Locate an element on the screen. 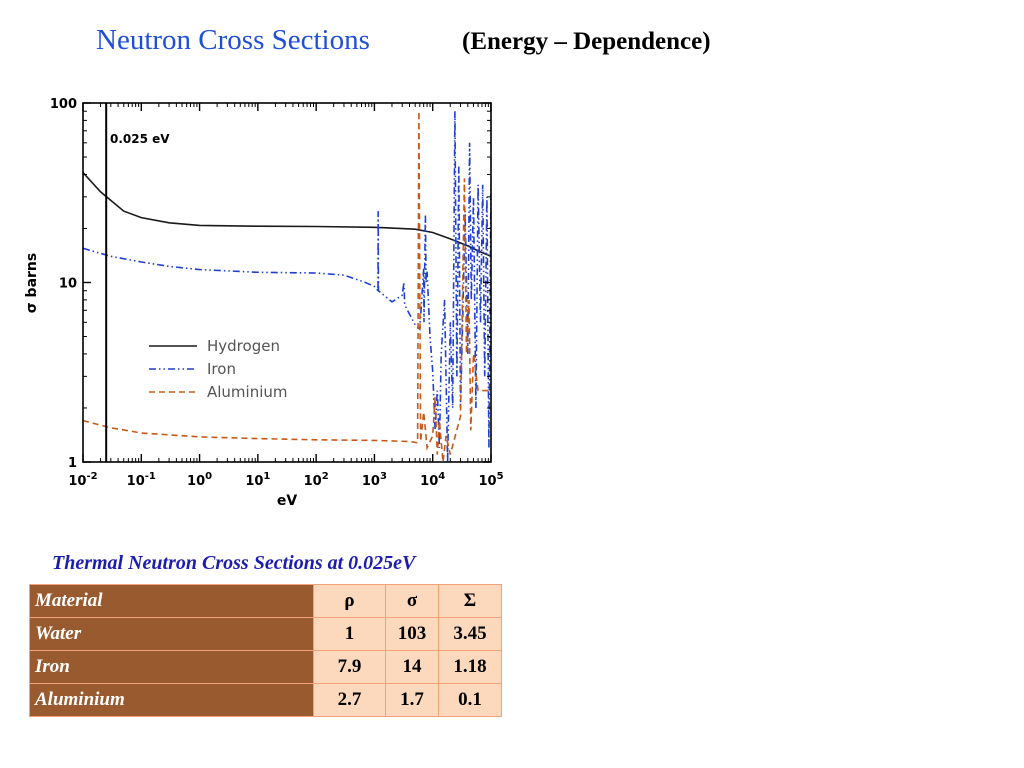  x-tick-label: 10¹ is located at coordinates (257, 480).